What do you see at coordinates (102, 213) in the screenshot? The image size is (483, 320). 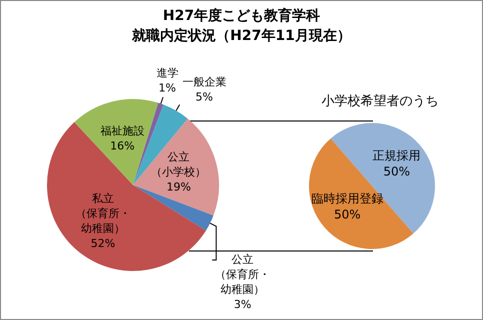 I see `slice-label: 私立（保育所・幼稚園）` at bounding box center [102, 213].